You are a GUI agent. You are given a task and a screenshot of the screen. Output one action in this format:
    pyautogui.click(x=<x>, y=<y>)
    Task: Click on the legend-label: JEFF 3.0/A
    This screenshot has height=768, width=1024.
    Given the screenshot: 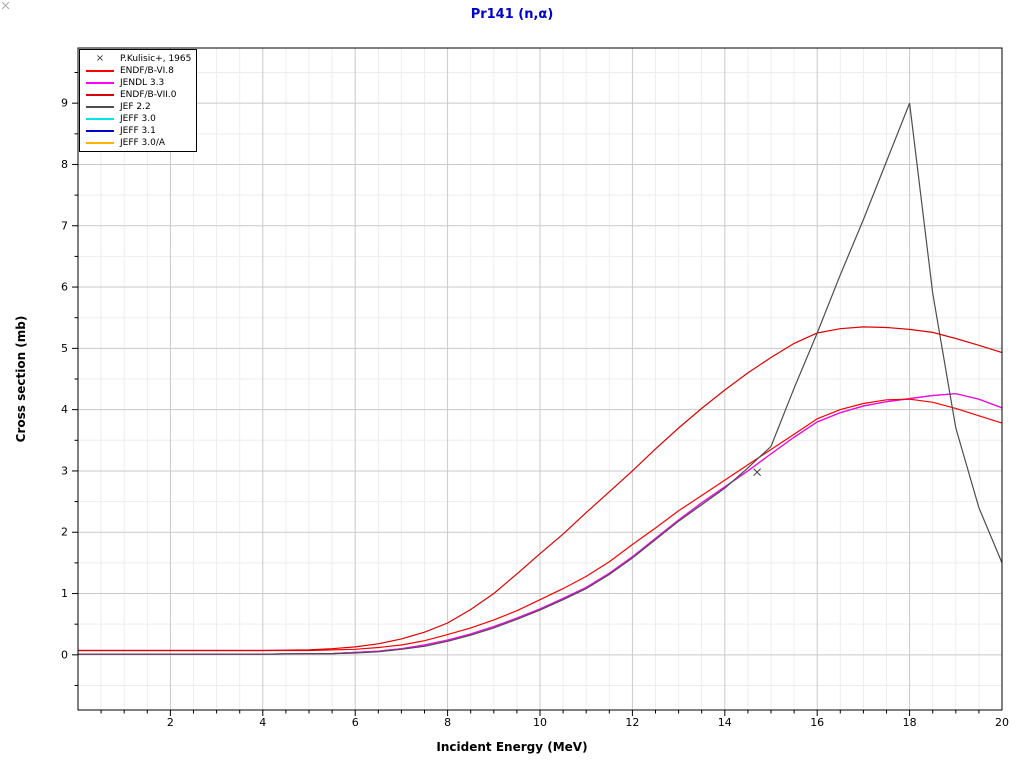 What is the action you would take?
    pyautogui.click(x=143, y=143)
    